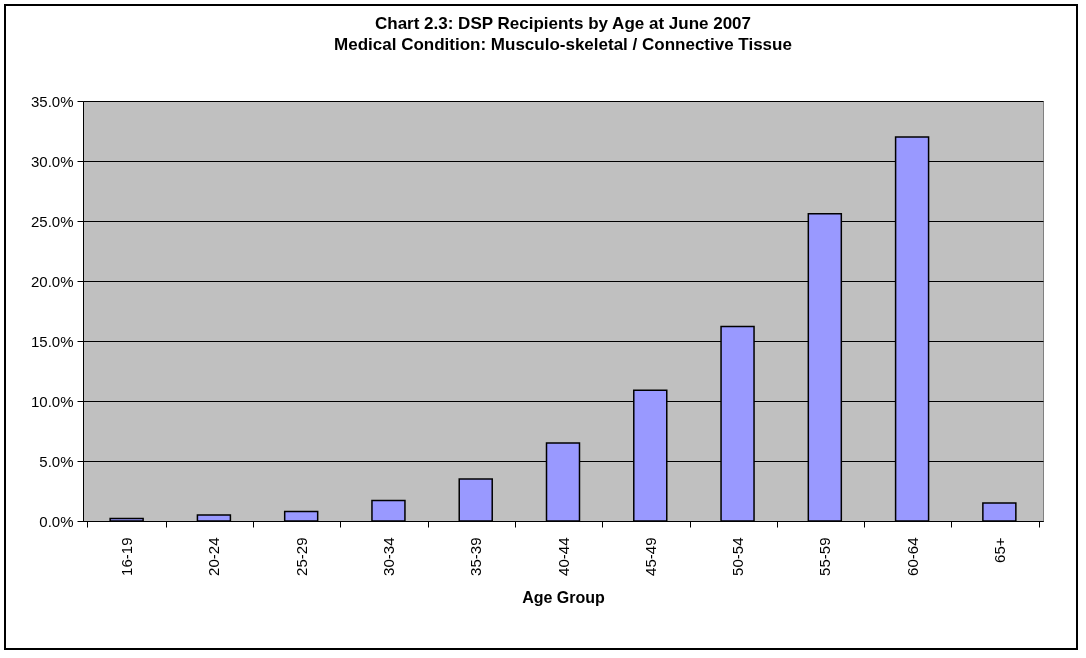  I want to click on y-tick-label: 35.0%, so click(52, 101).